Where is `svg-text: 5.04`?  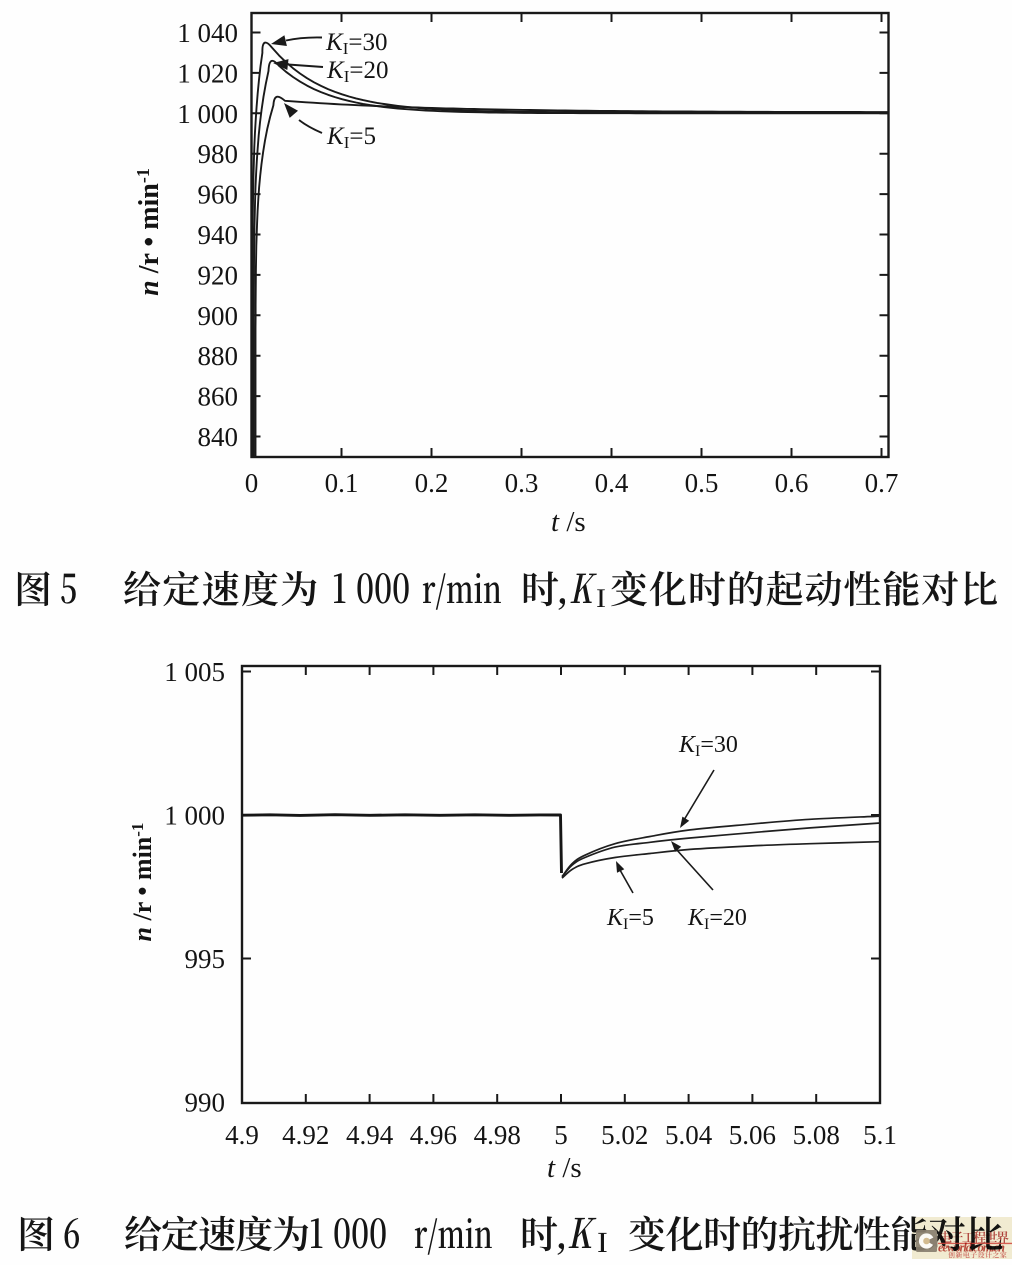 svg-text: 5.04 is located at coordinates (689, 1135).